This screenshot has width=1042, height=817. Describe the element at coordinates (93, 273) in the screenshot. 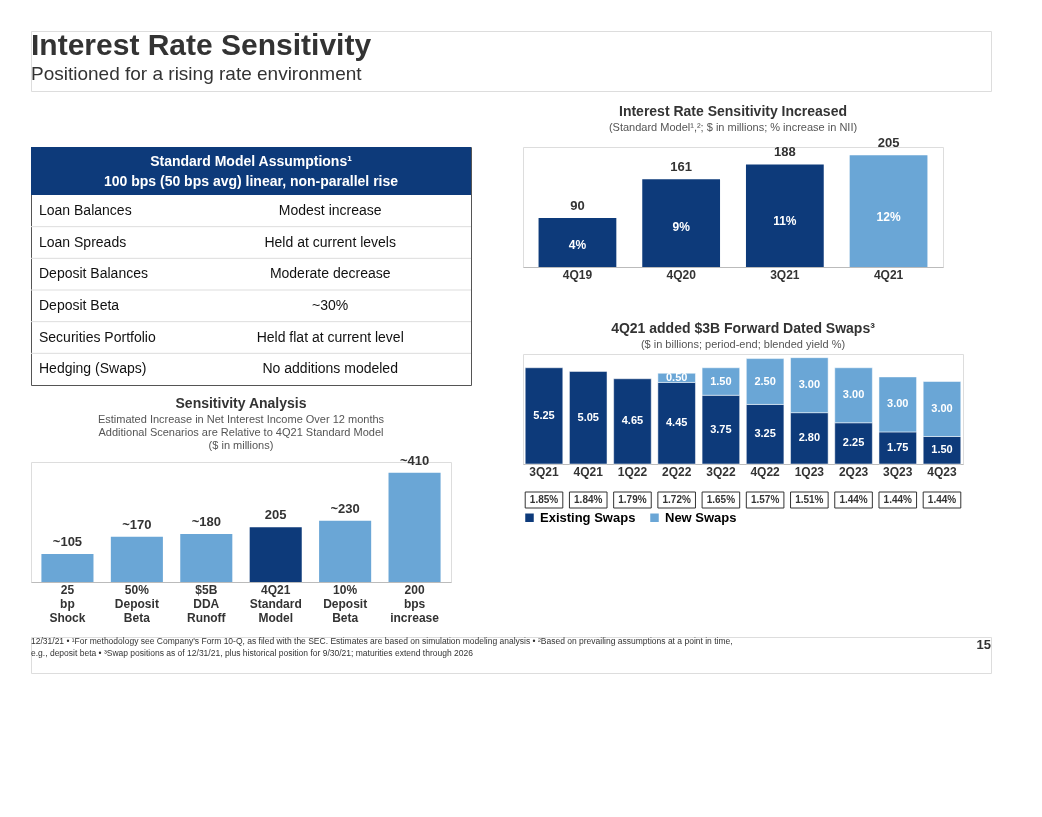

I see `text: Deposit Balances` at that location.